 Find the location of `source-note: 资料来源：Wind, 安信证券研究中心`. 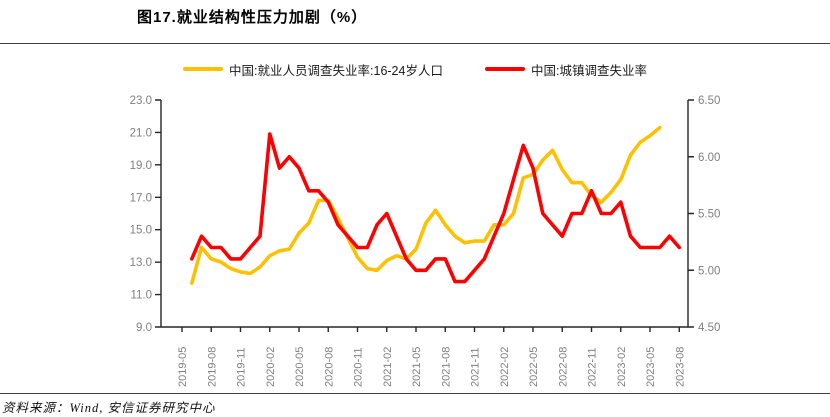

source-note: 资料来源：Wind, 安信证券研究中心 is located at coordinates (109, 408).